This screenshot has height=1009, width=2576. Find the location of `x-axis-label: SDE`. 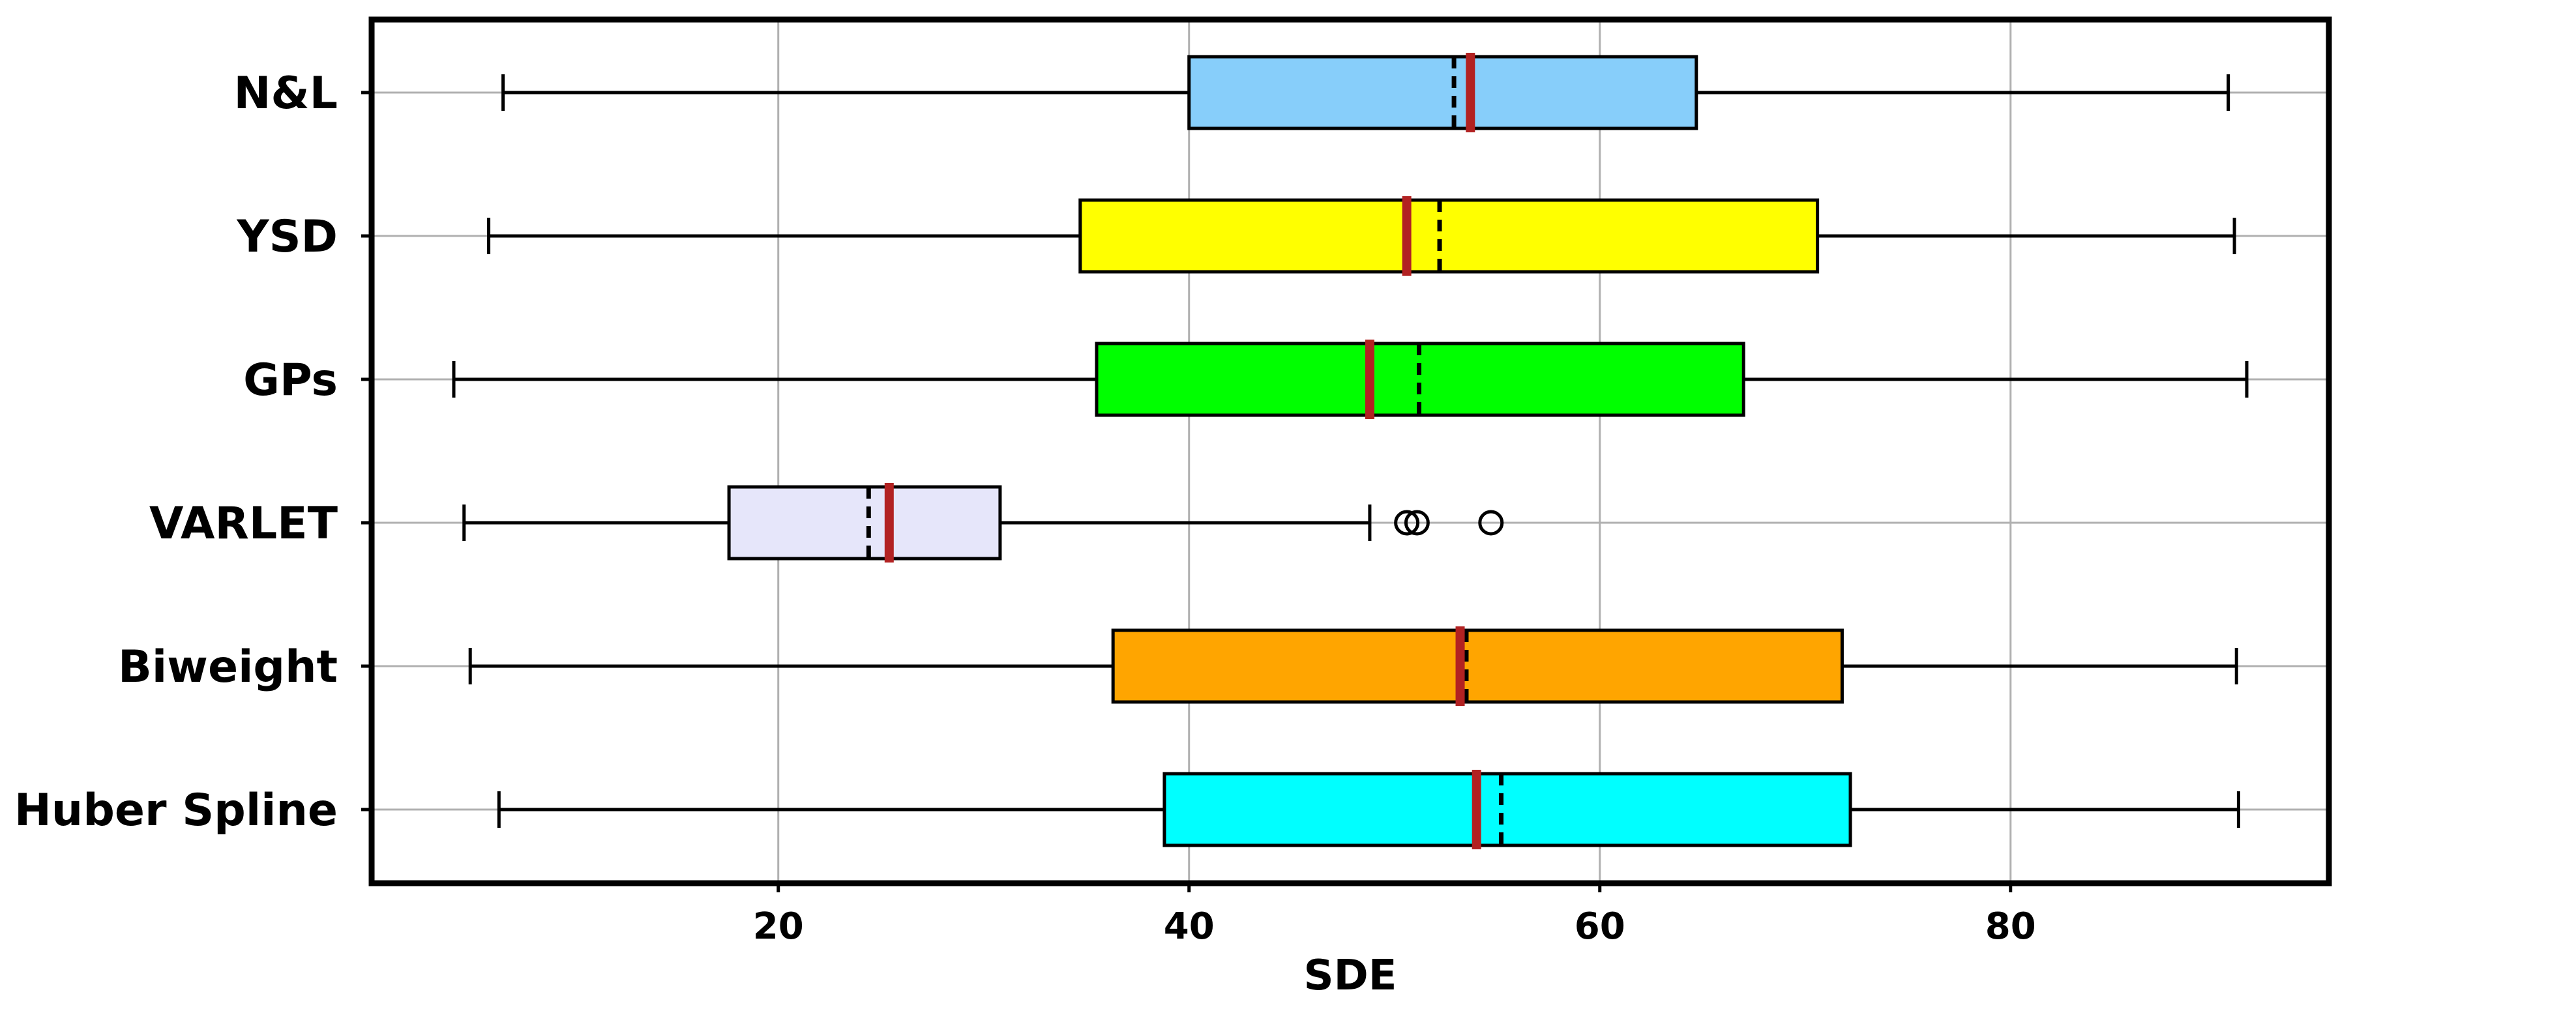

x-axis-label: SDE is located at coordinates (1350, 976).